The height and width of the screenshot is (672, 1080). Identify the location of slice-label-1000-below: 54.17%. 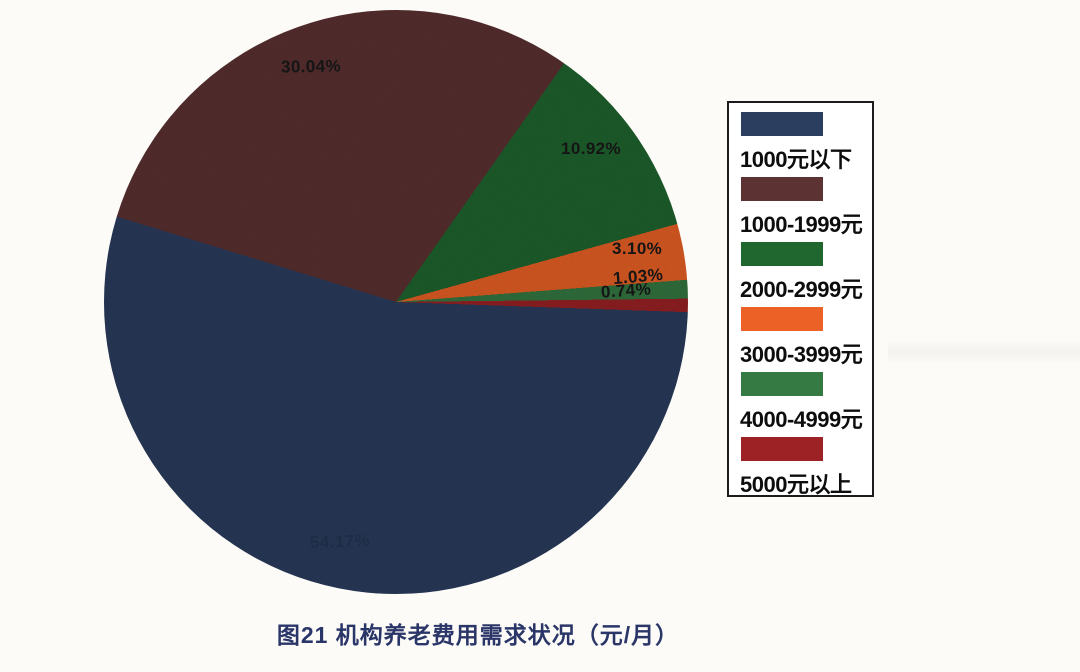
(340, 541).